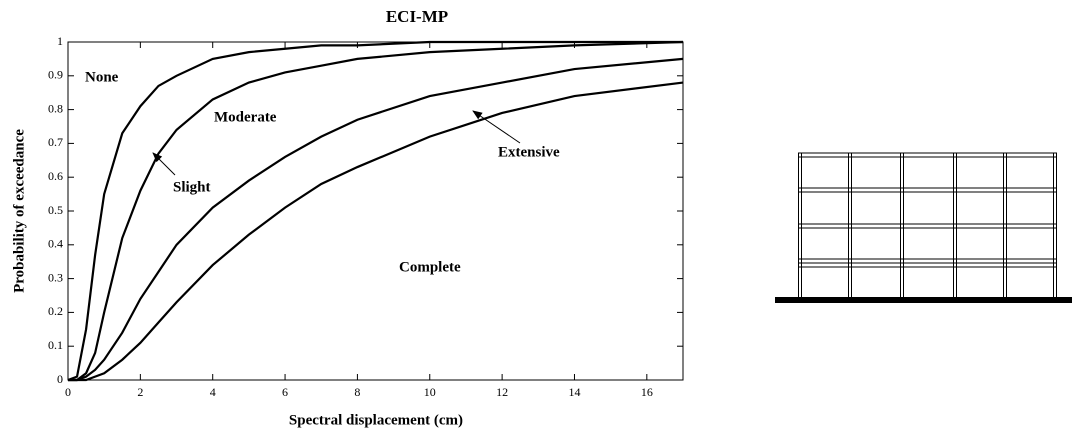 This screenshot has width=1072, height=436. I want to click on y-tick-label: 0.5, so click(55, 210).